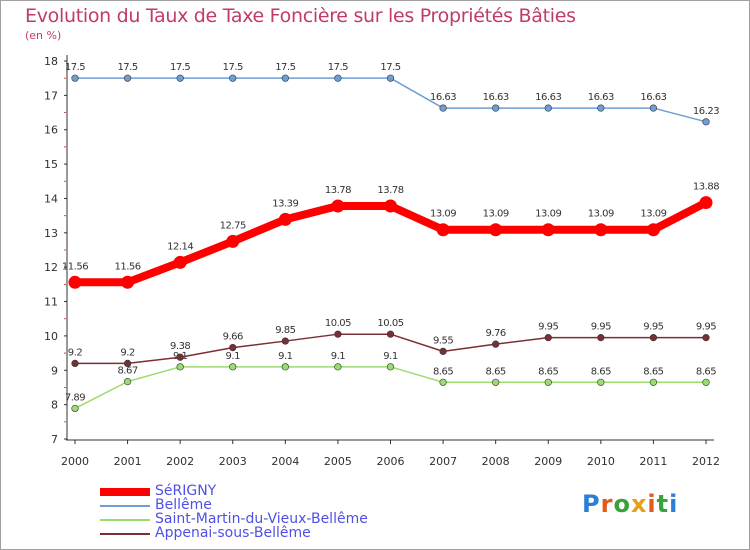 This screenshot has height=550, width=750. What do you see at coordinates (180, 246) in the screenshot?
I see `data-label: 12.14` at bounding box center [180, 246].